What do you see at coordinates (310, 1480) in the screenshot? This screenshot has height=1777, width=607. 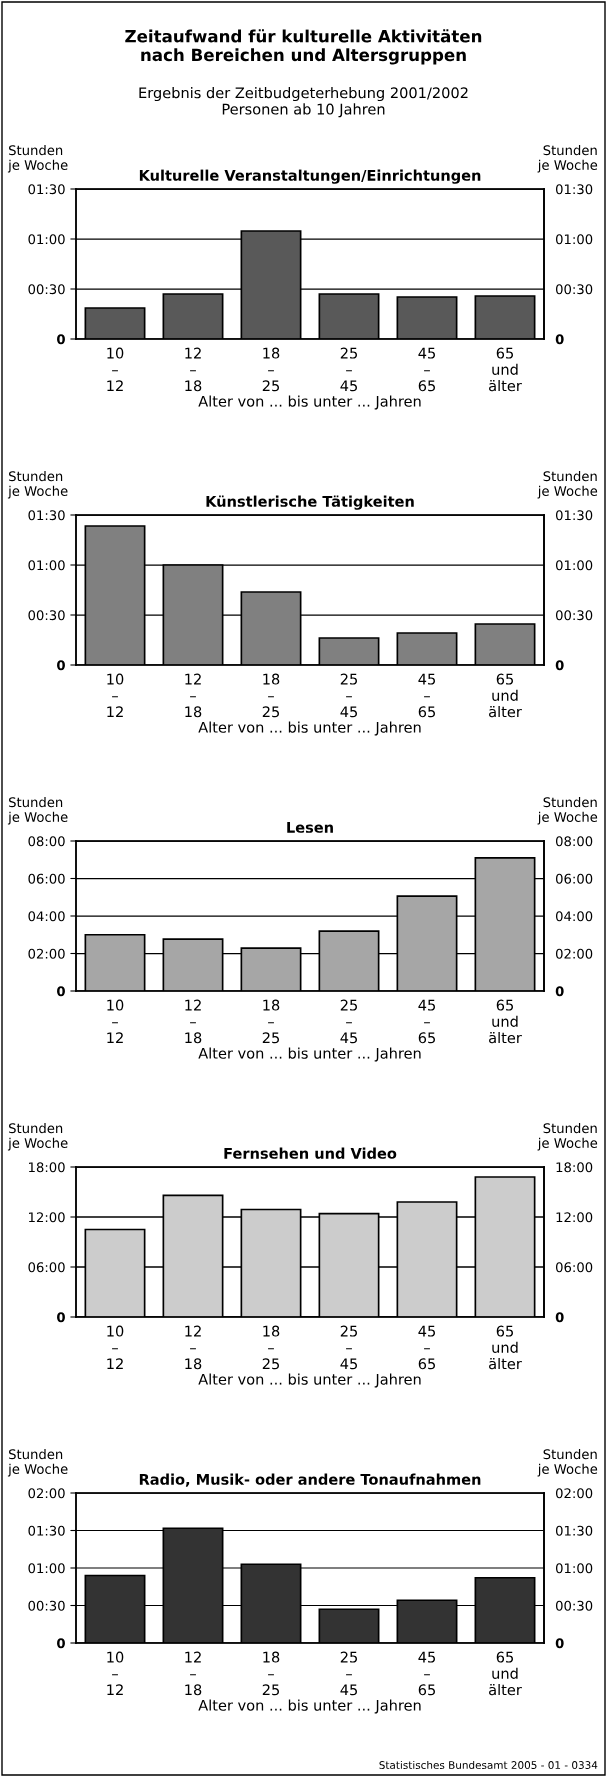 I see `chart-title: Radio, Musik- oder andere Tonaufnahmen` at bounding box center [310, 1480].